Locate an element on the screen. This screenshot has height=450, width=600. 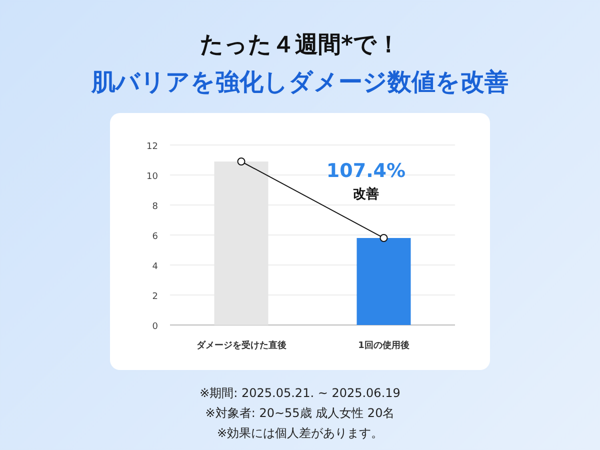
text: ※対象者: 20~55歳 成人女性 20名 is located at coordinates (300, 413).